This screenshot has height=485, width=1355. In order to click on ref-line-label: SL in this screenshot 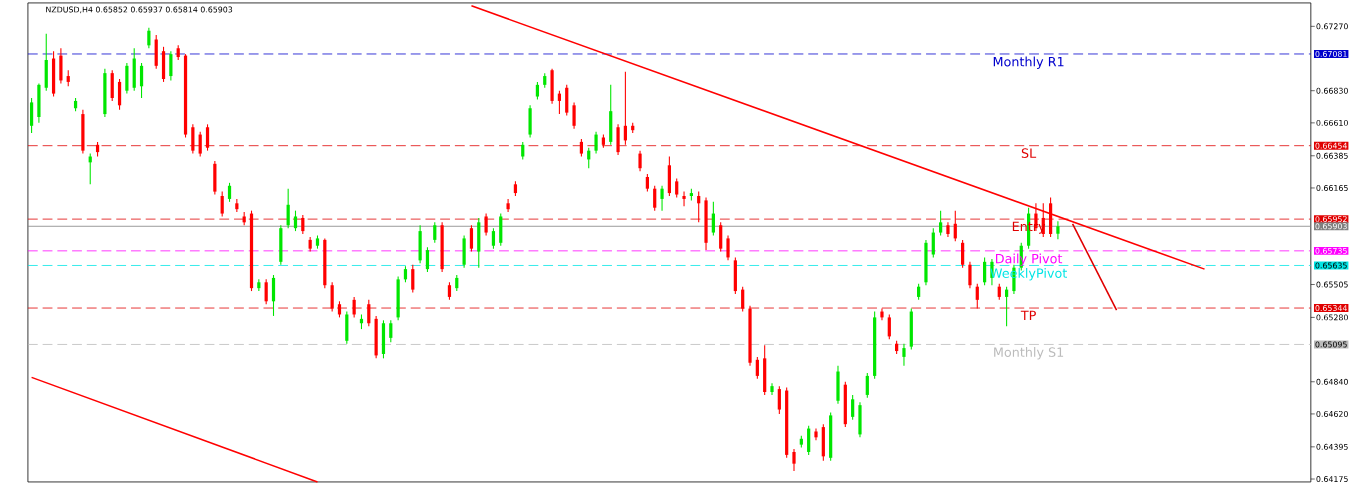, I will do `click(1029, 153)`.